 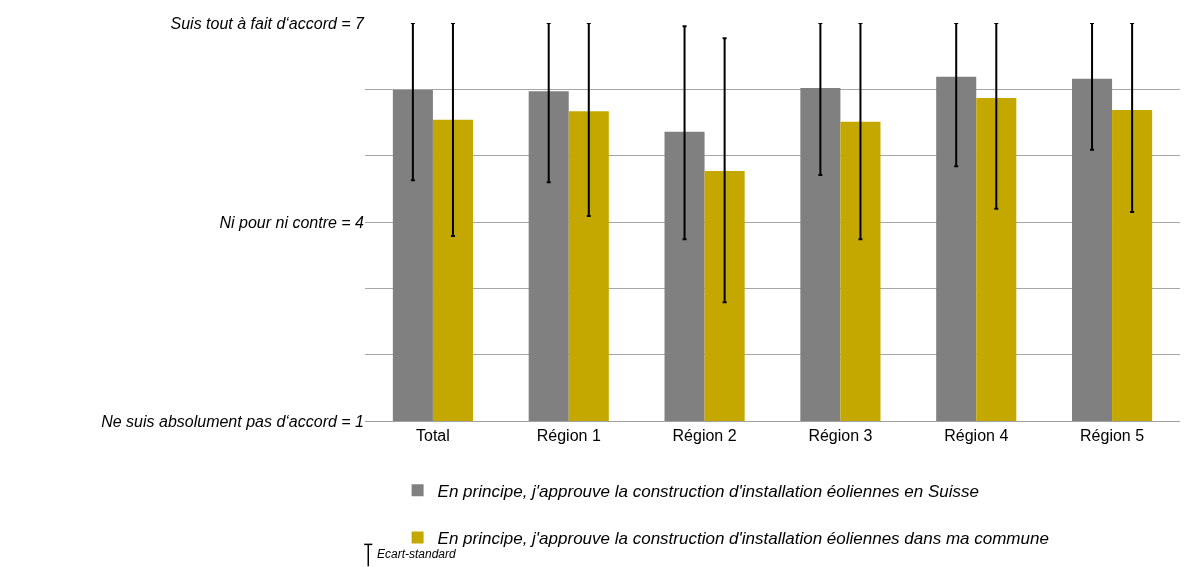 What do you see at coordinates (1112, 436) in the screenshot?
I see `x-tick-label: Région 5` at bounding box center [1112, 436].